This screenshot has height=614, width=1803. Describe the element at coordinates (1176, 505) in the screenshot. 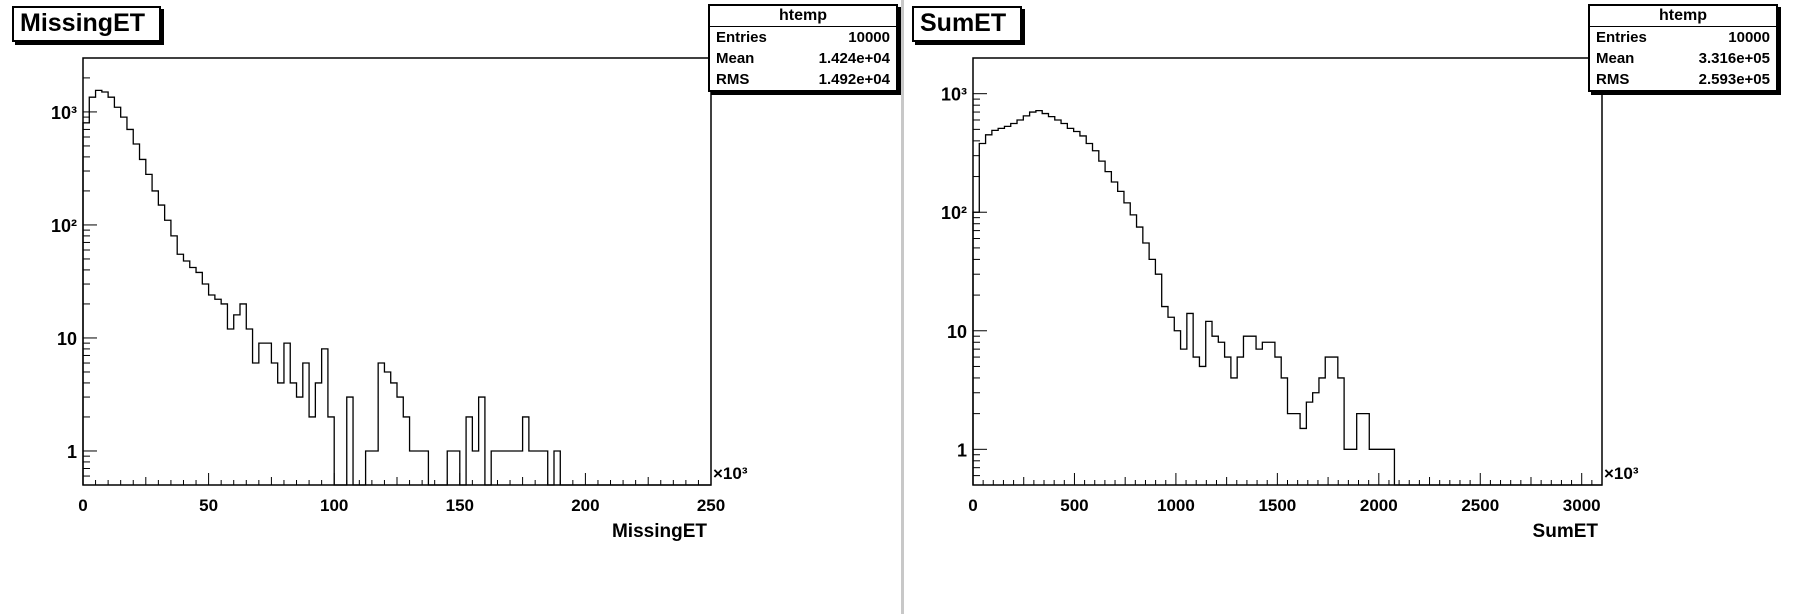

I see `x-tick-label: 1000` at that location.